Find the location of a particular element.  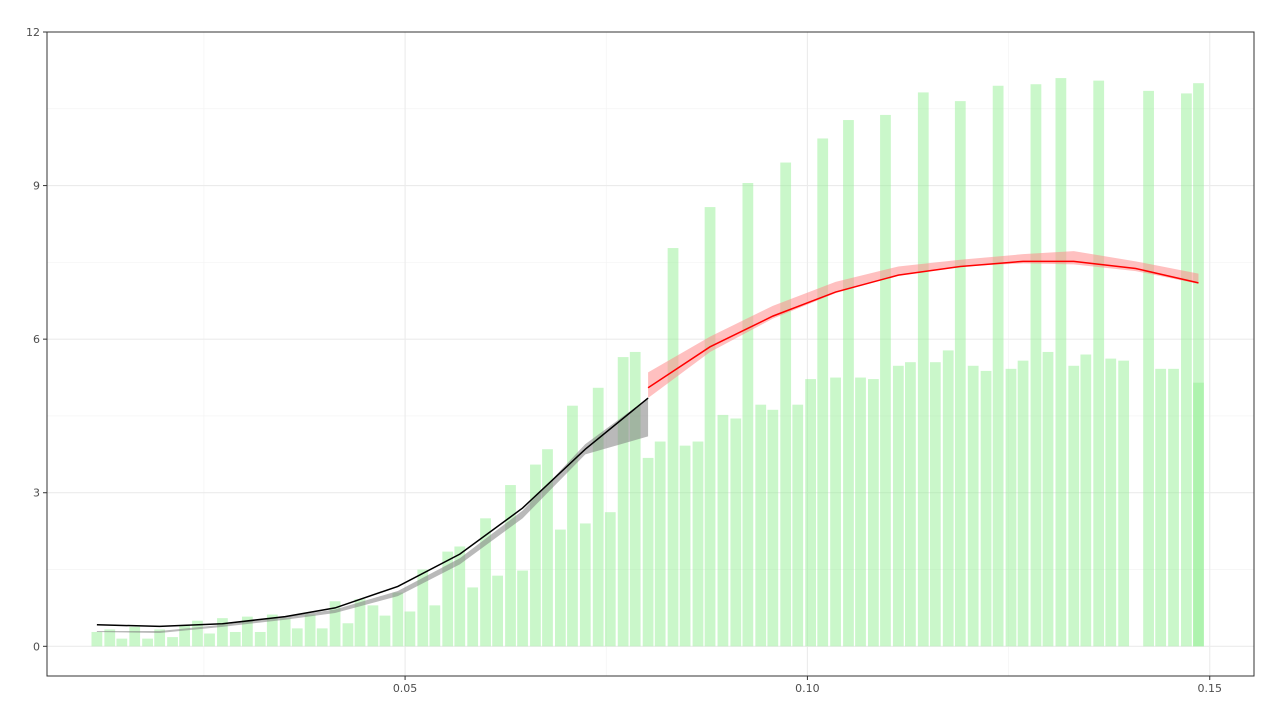

x-tick-label: 0.15 is located at coordinates (1209, 688).